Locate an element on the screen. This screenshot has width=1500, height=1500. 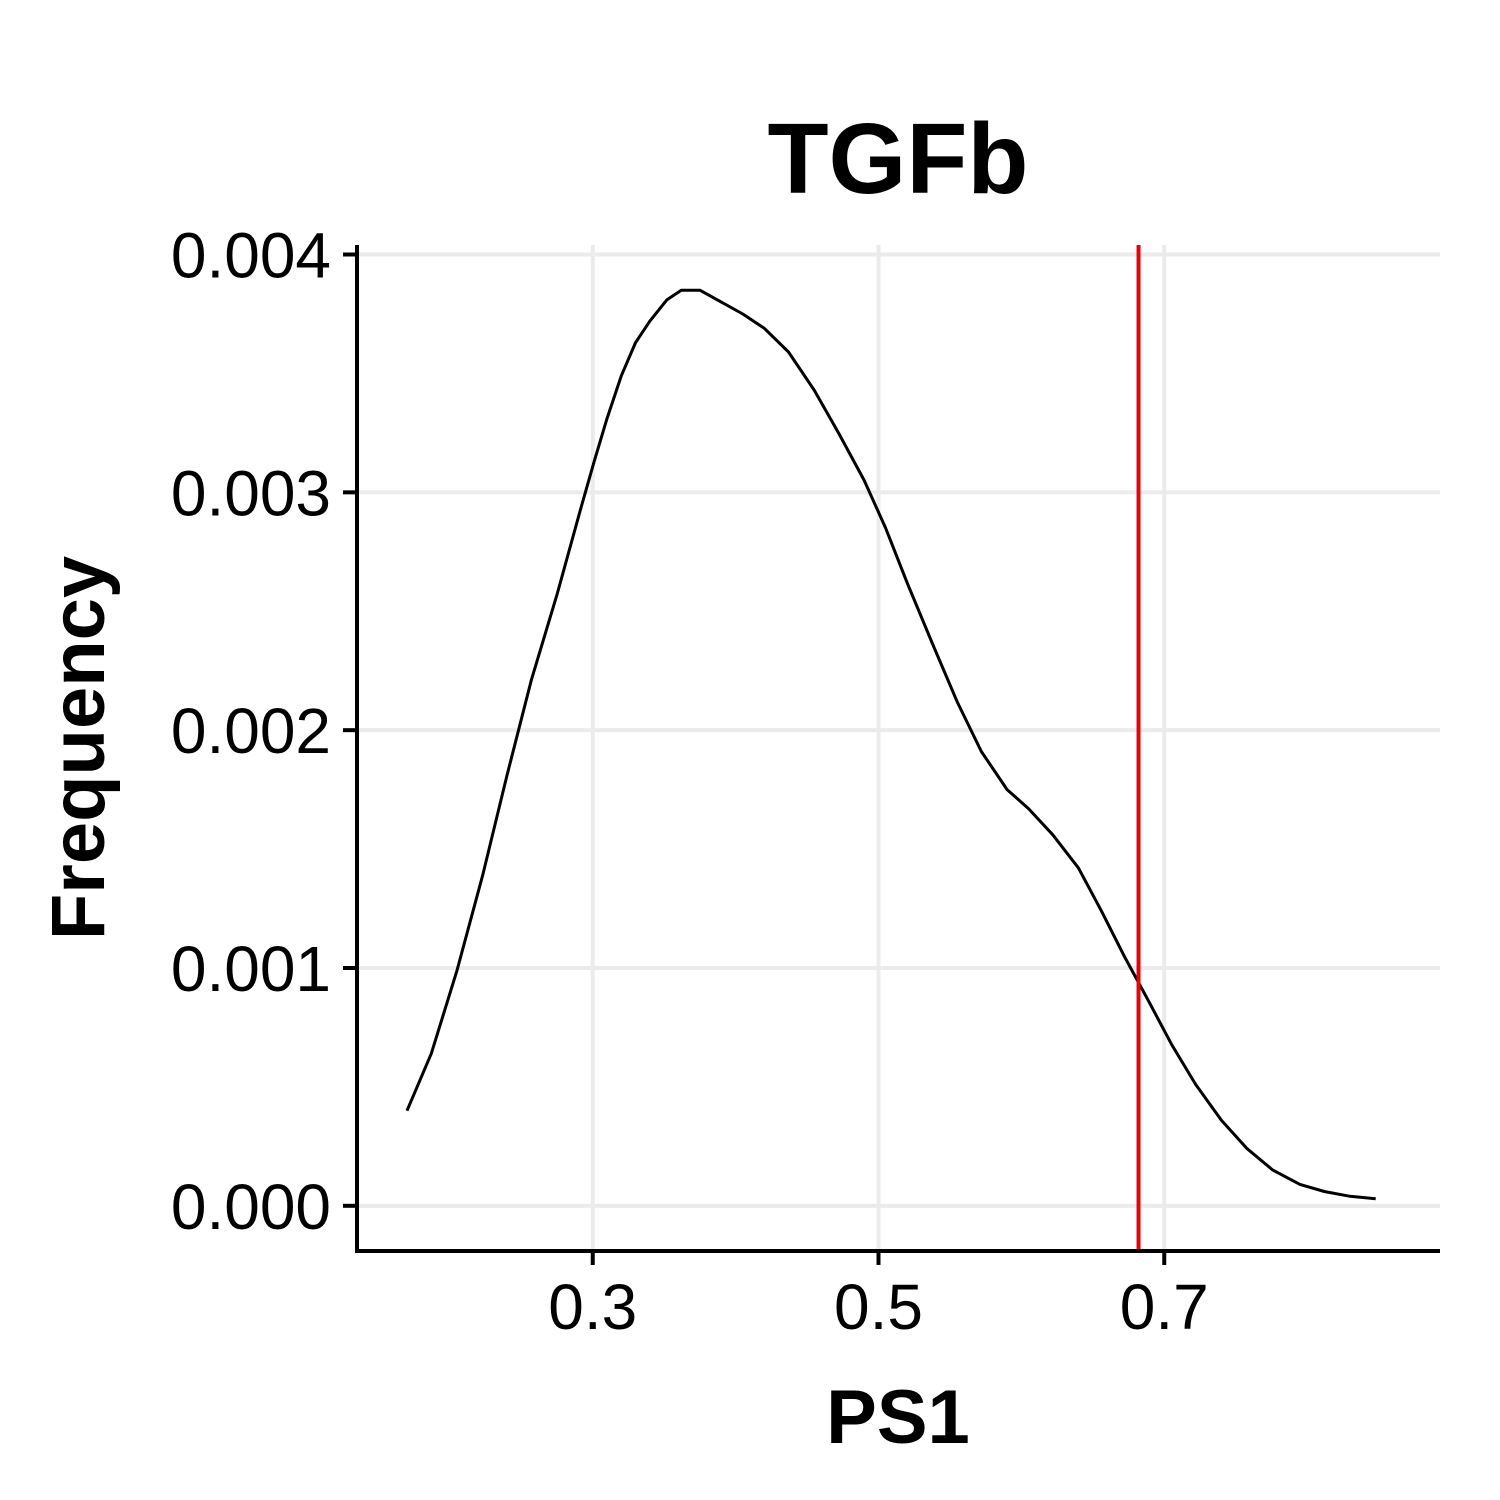
x-axis-title: PS1 is located at coordinates (898, 1417).